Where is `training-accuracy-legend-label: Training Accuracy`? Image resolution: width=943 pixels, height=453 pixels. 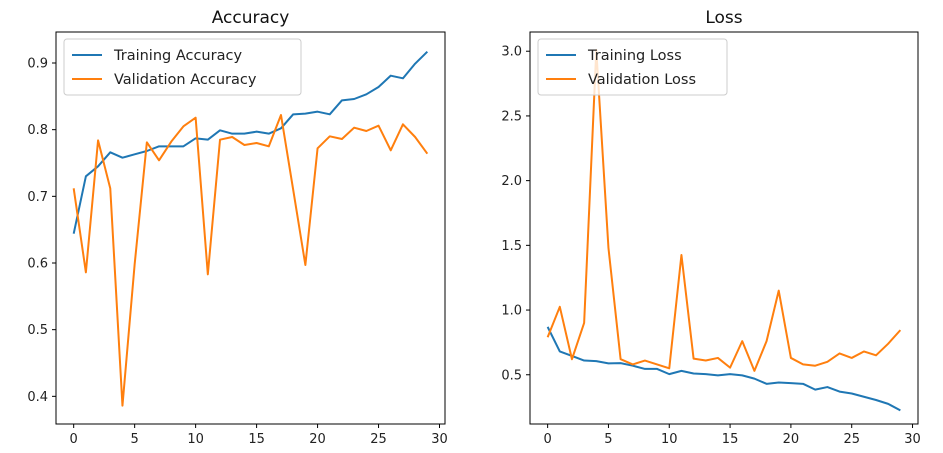
training-accuracy-legend-label: Training Accuracy is located at coordinates (177, 56).